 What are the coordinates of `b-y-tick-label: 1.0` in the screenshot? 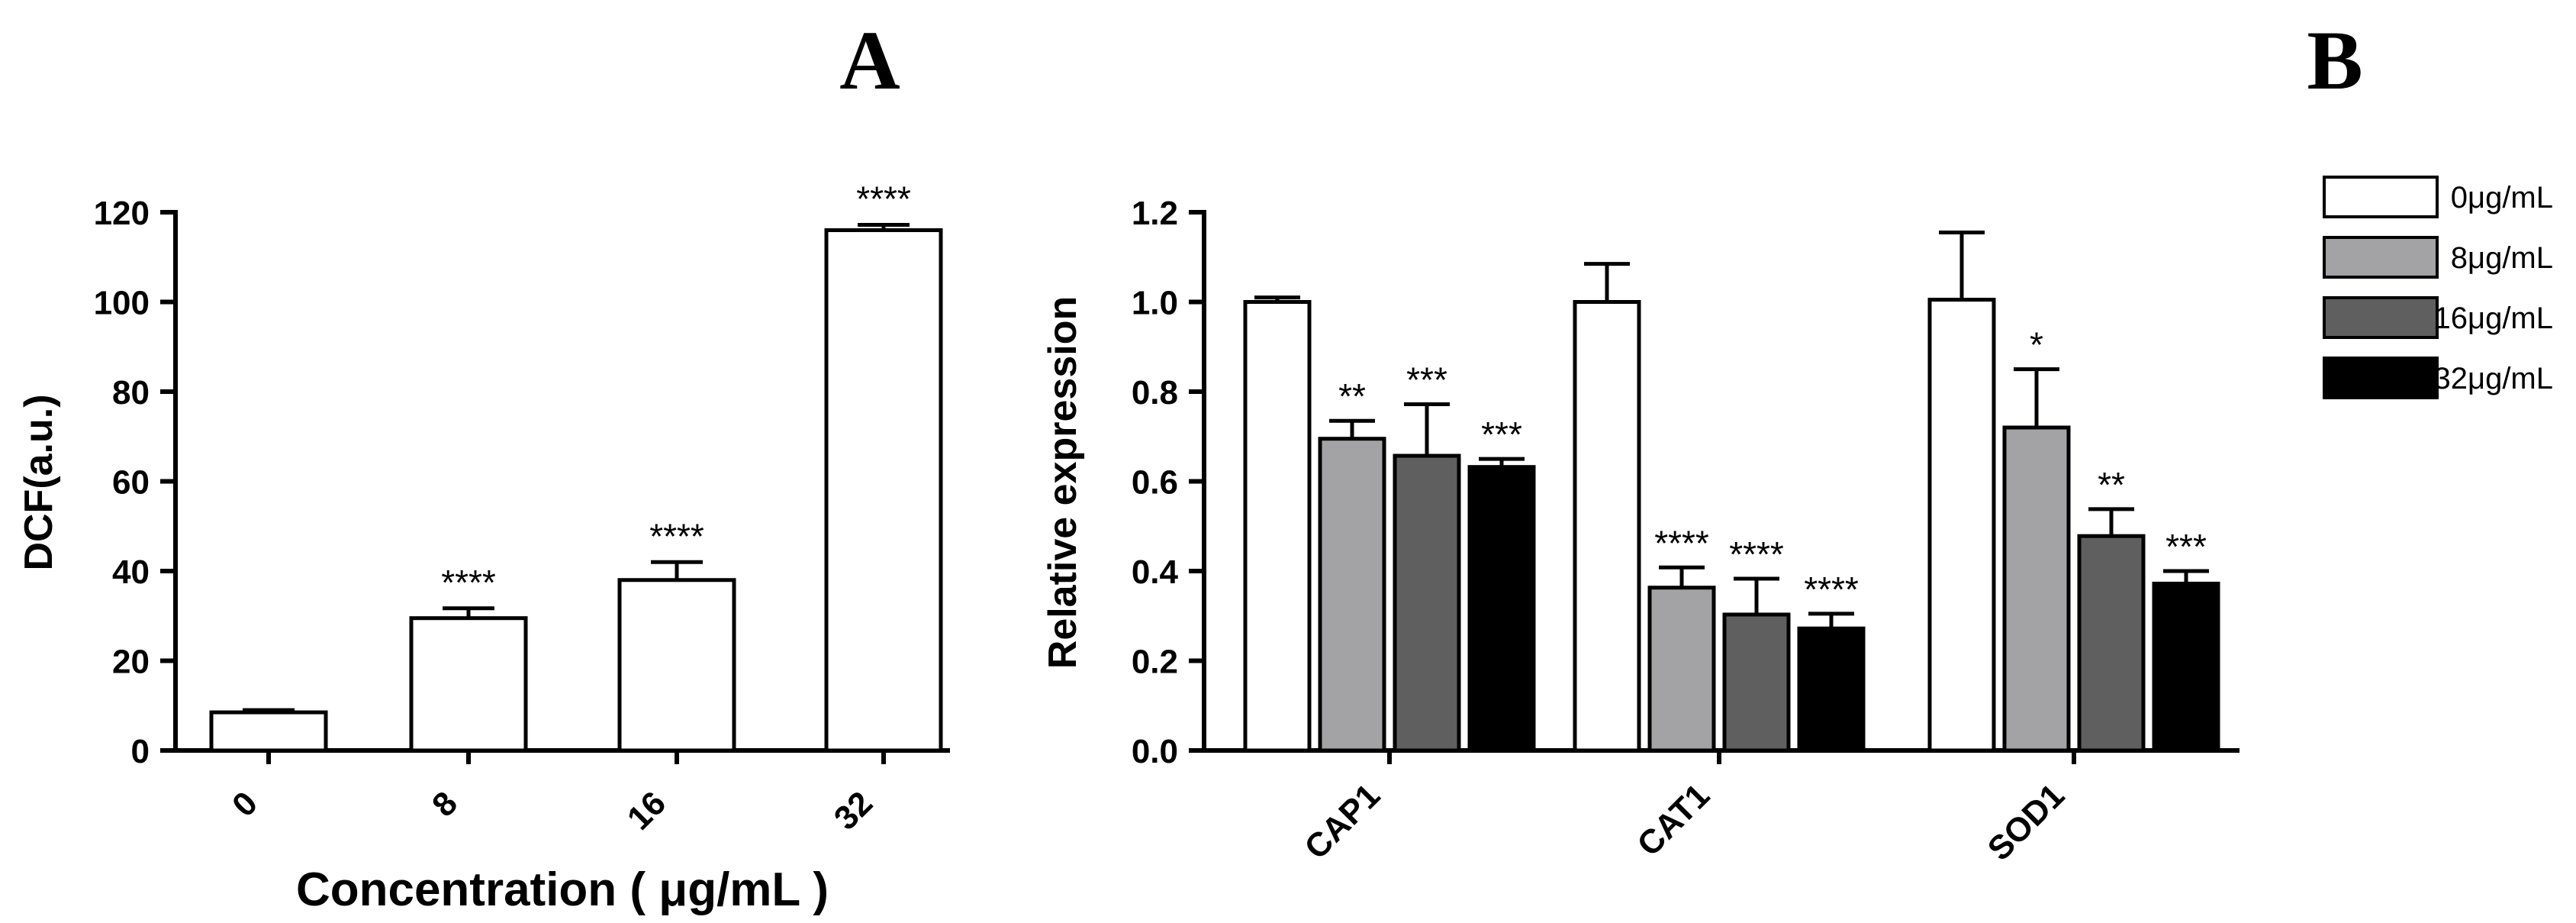 It's located at (1155, 303).